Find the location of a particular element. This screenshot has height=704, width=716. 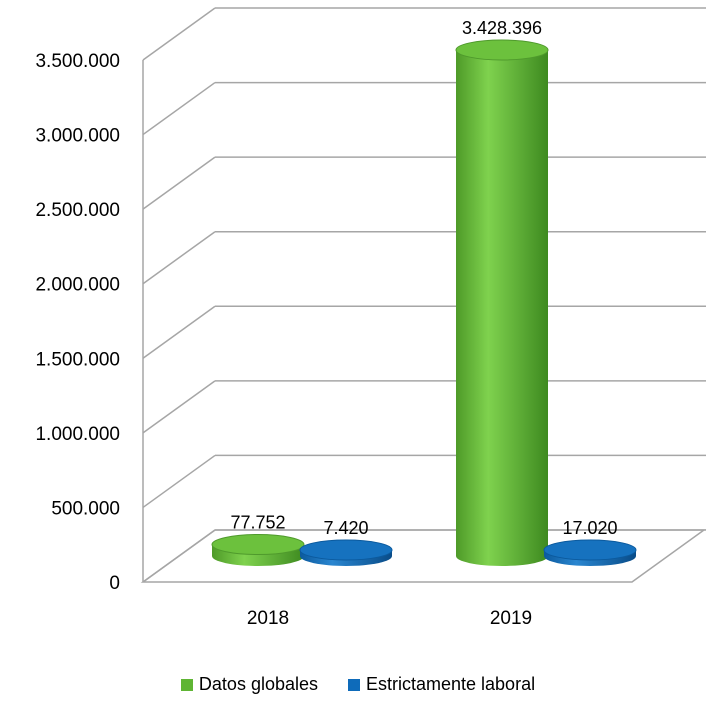

y-tick-label: 0 is located at coordinates (114, 583).